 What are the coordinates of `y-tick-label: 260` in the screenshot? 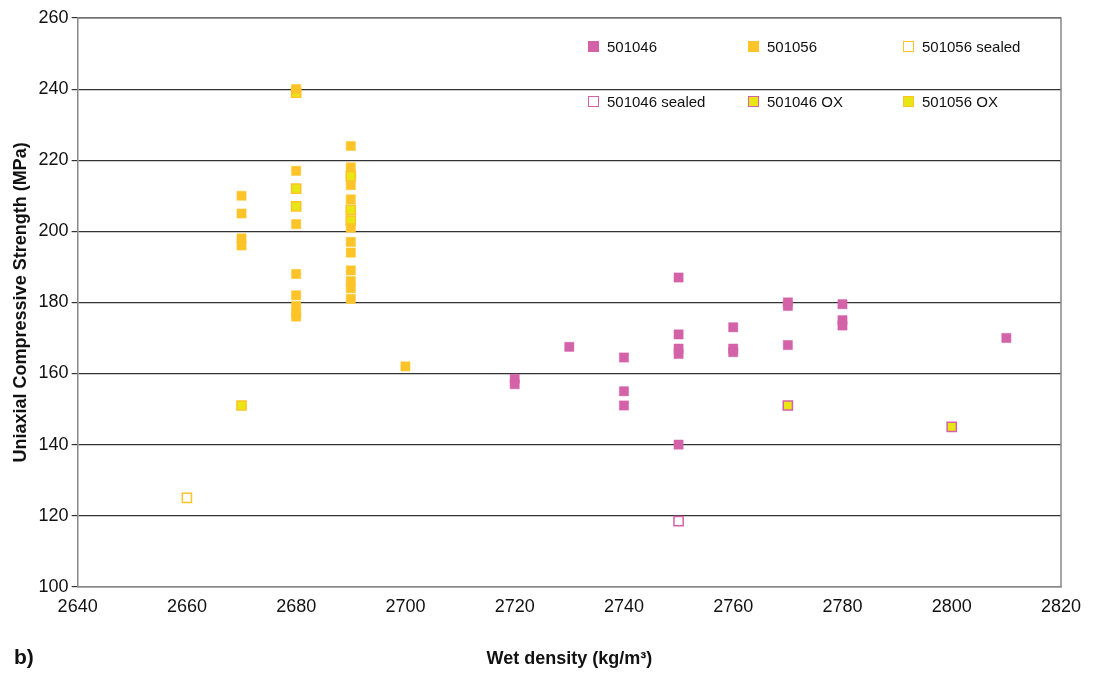 It's located at (53, 16).